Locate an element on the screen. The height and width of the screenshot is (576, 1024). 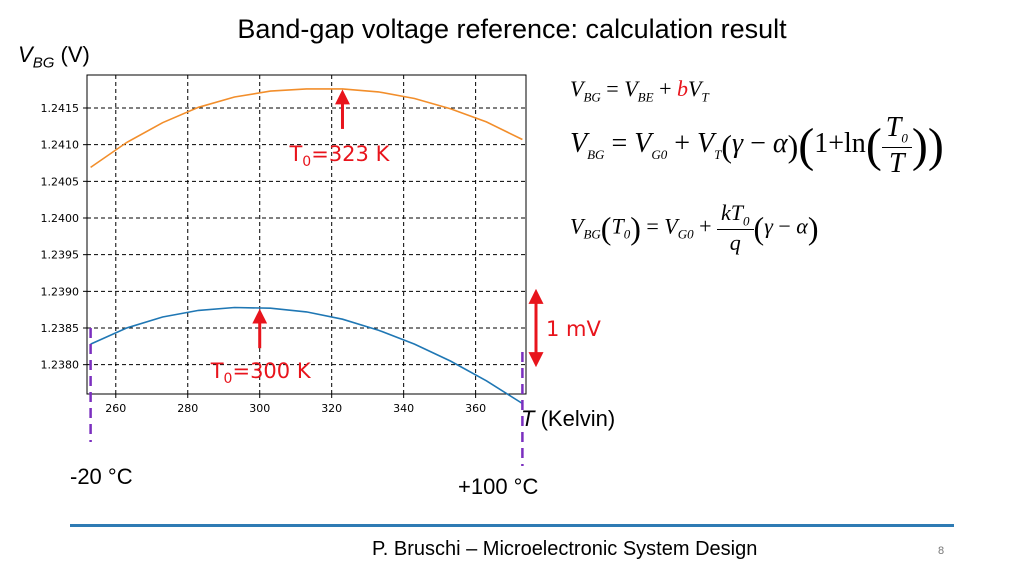
x-axis-label: T (Kelvin) is located at coordinates (568, 419).